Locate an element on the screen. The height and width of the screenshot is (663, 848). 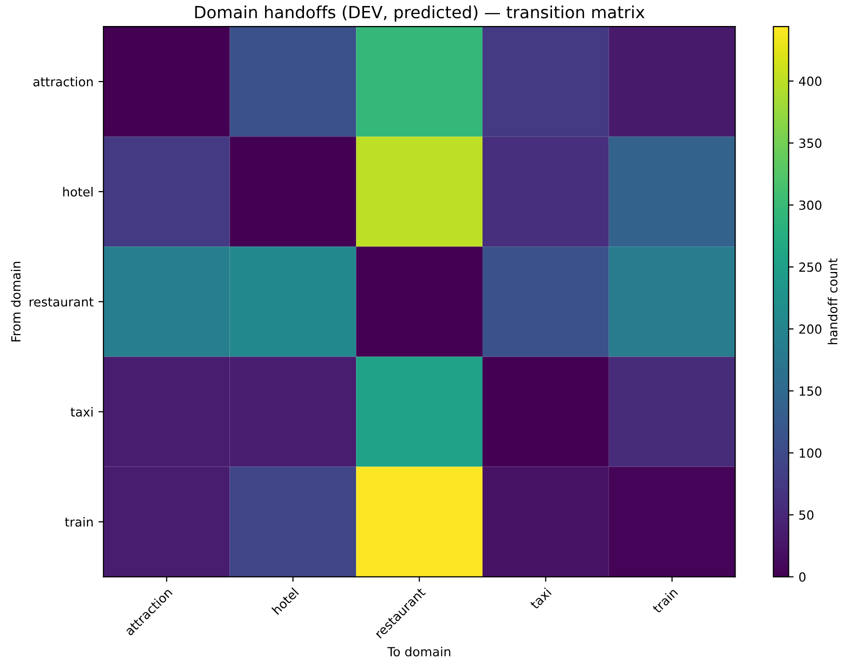
y-tick-label: restaurant is located at coordinates (62, 302).